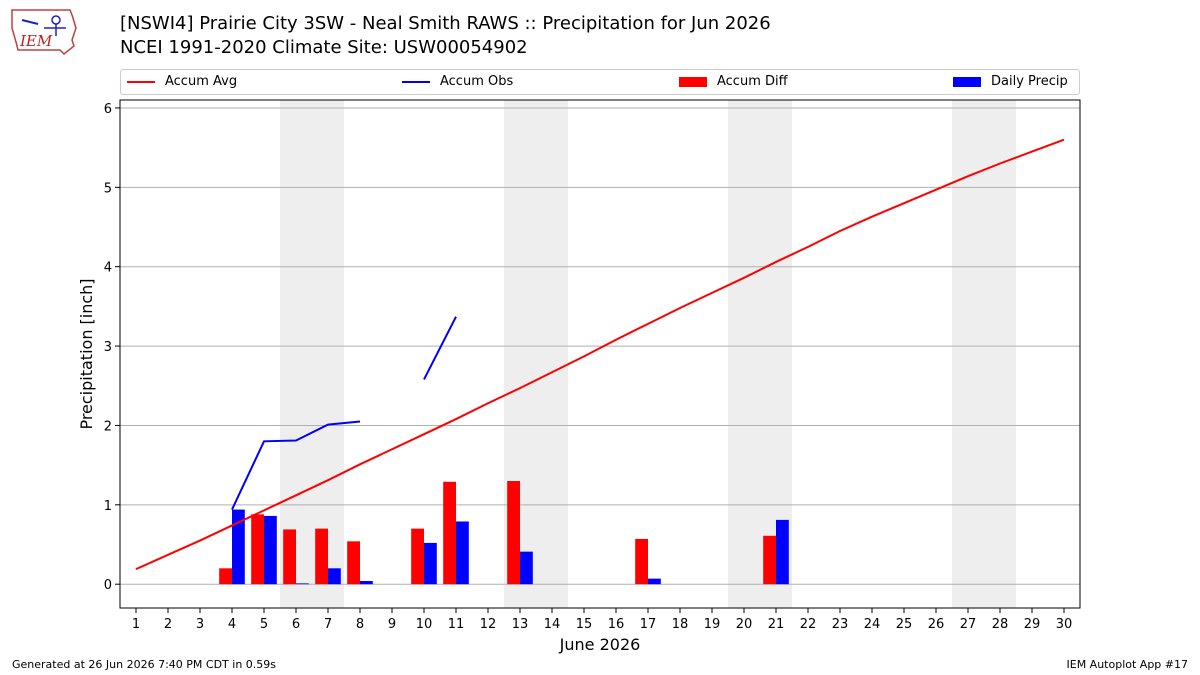 The width and height of the screenshot is (1200, 675). I want to click on iem-logo: IEM, so click(45, 32).